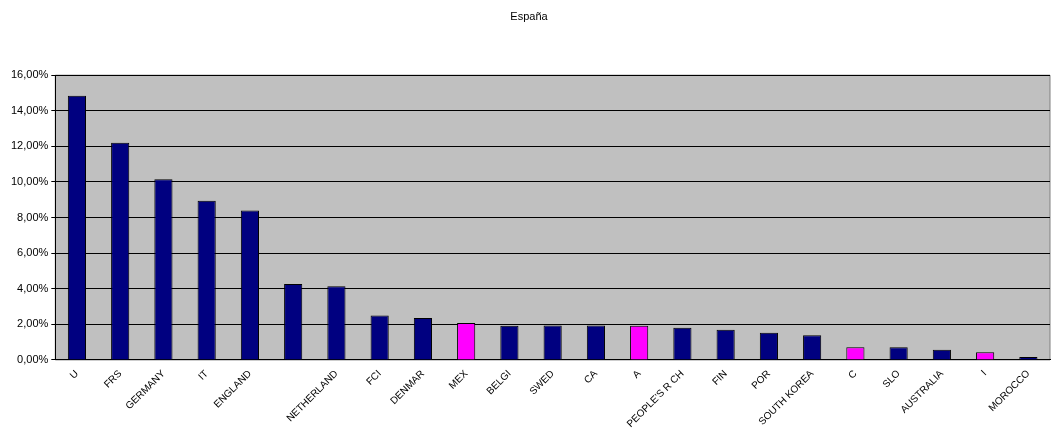 The image size is (1052, 437). What do you see at coordinates (74, 374) in the screenshot?
I see `x-tick-label: U` at bounding box center [74, 374].